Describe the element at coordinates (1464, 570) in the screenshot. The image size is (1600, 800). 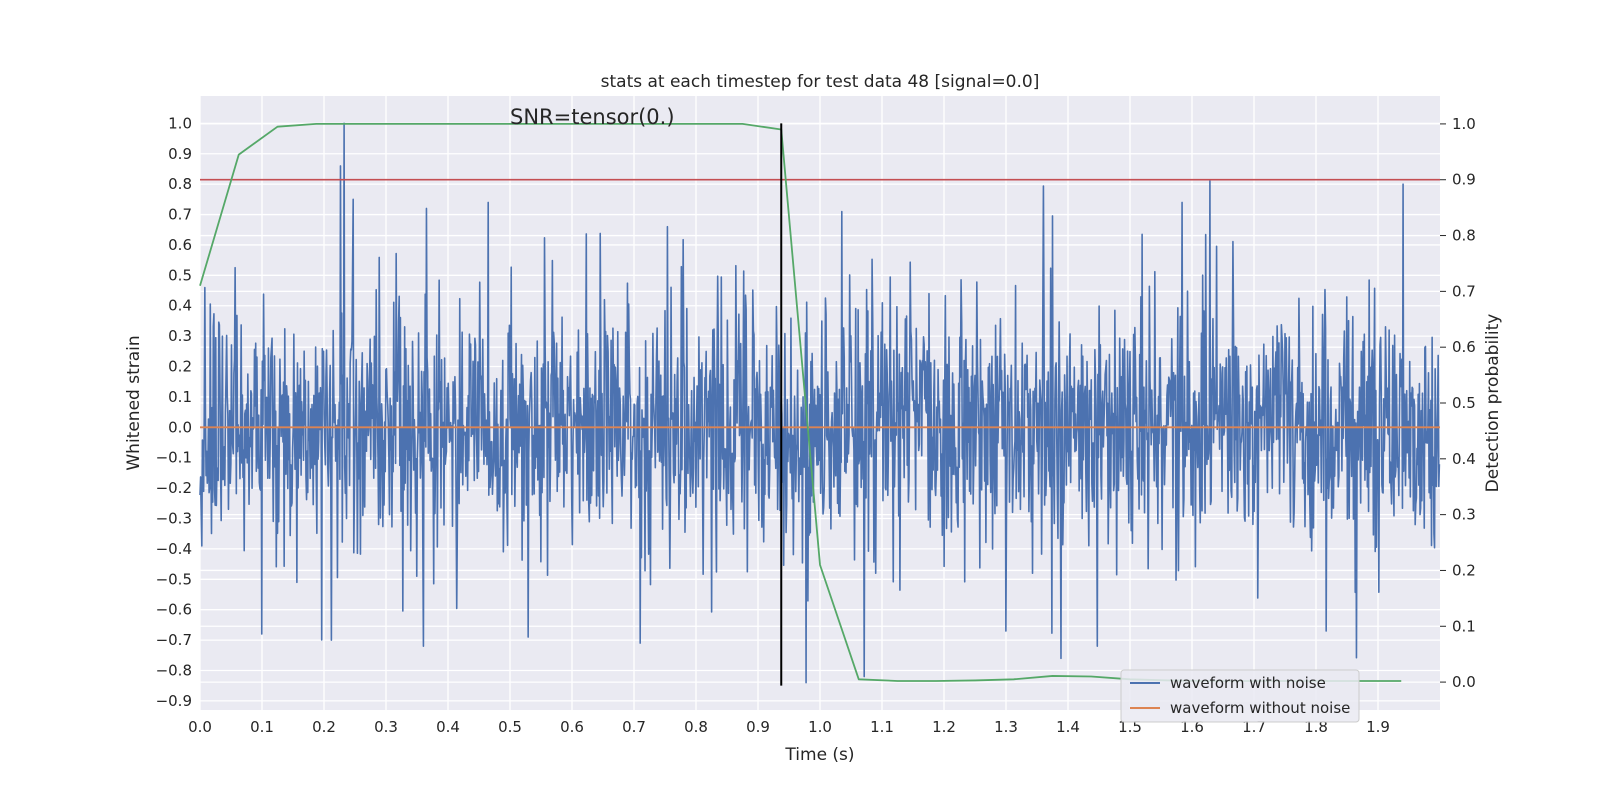
I see `y-right-tick-label: 0.2` at that location.